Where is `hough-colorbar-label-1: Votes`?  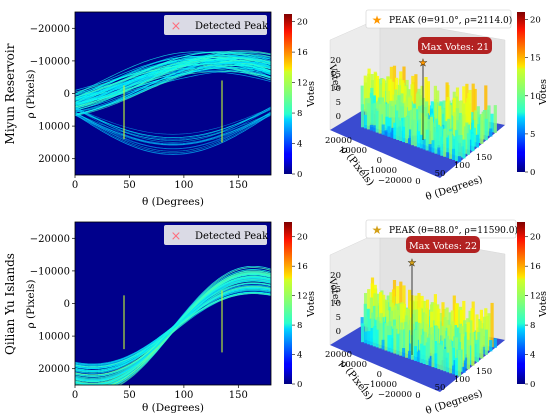 hough-colorbar-label-1: Votes is located at coordinates (311, 94).